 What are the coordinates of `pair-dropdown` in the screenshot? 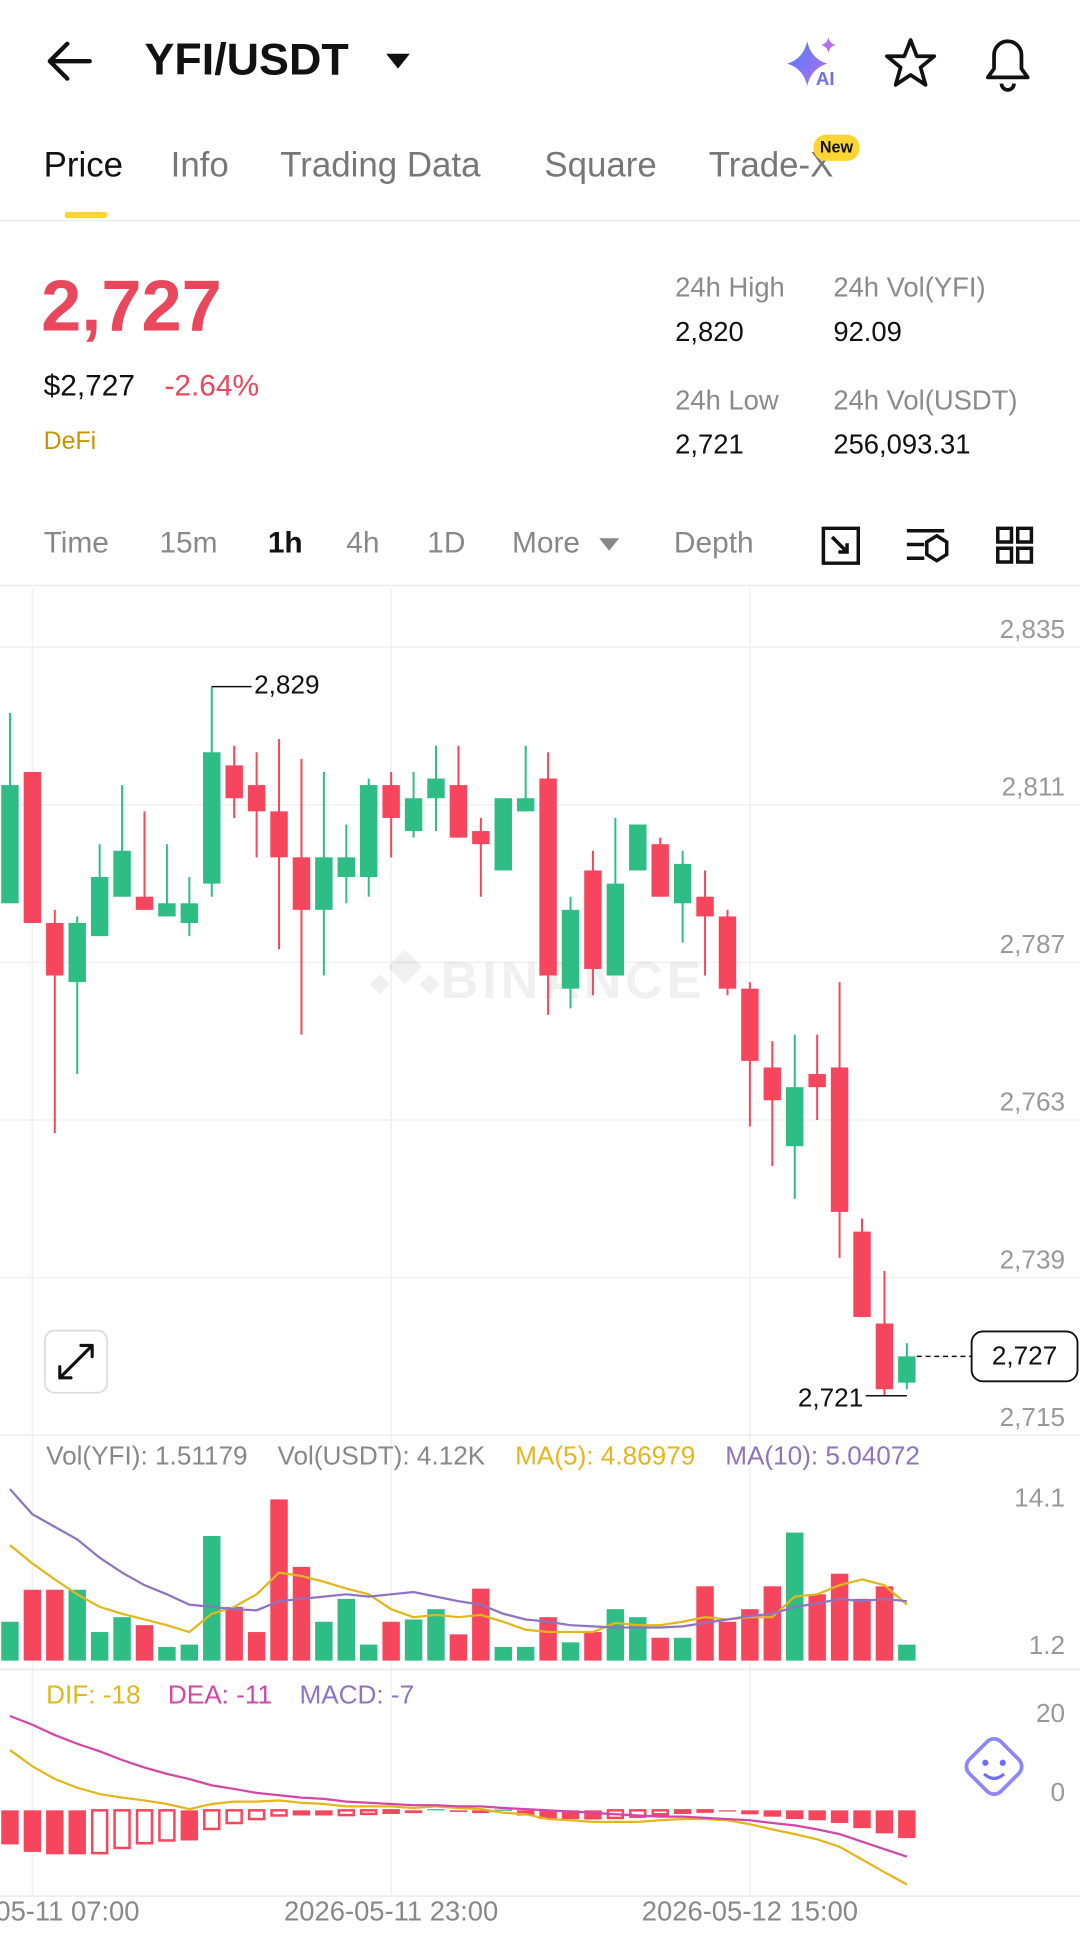 It's located at (398, 61).